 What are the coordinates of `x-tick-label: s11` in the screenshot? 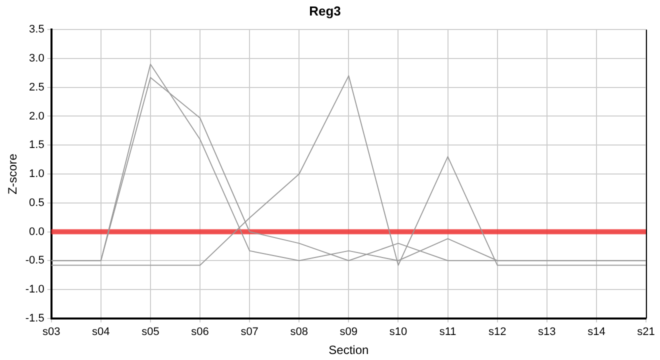 It's located at (447, 332).